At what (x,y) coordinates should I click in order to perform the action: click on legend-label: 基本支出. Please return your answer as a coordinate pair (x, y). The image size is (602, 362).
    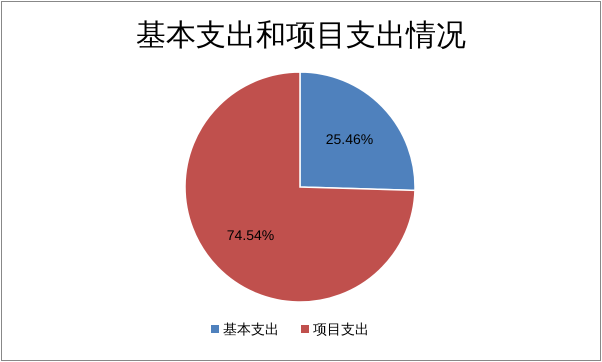
    Looking at the image, I should click on (251, 330).